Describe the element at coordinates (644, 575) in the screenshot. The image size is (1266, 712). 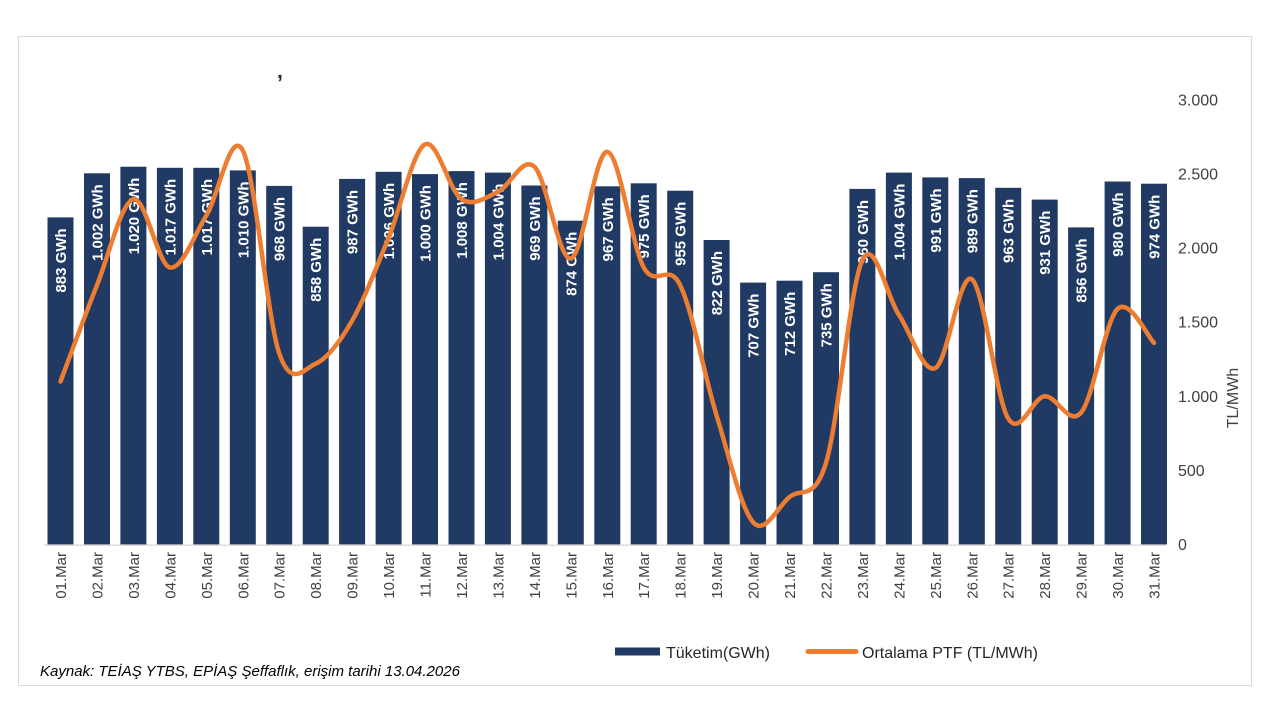
I see `x-label-17.Mar: 17.Mar` at that location.